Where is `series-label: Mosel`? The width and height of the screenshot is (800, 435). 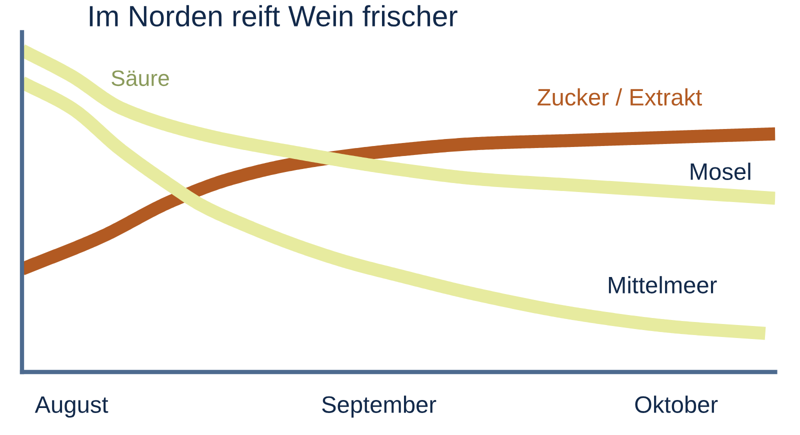
series-label: Mosel is located at coordinates (720, 171).